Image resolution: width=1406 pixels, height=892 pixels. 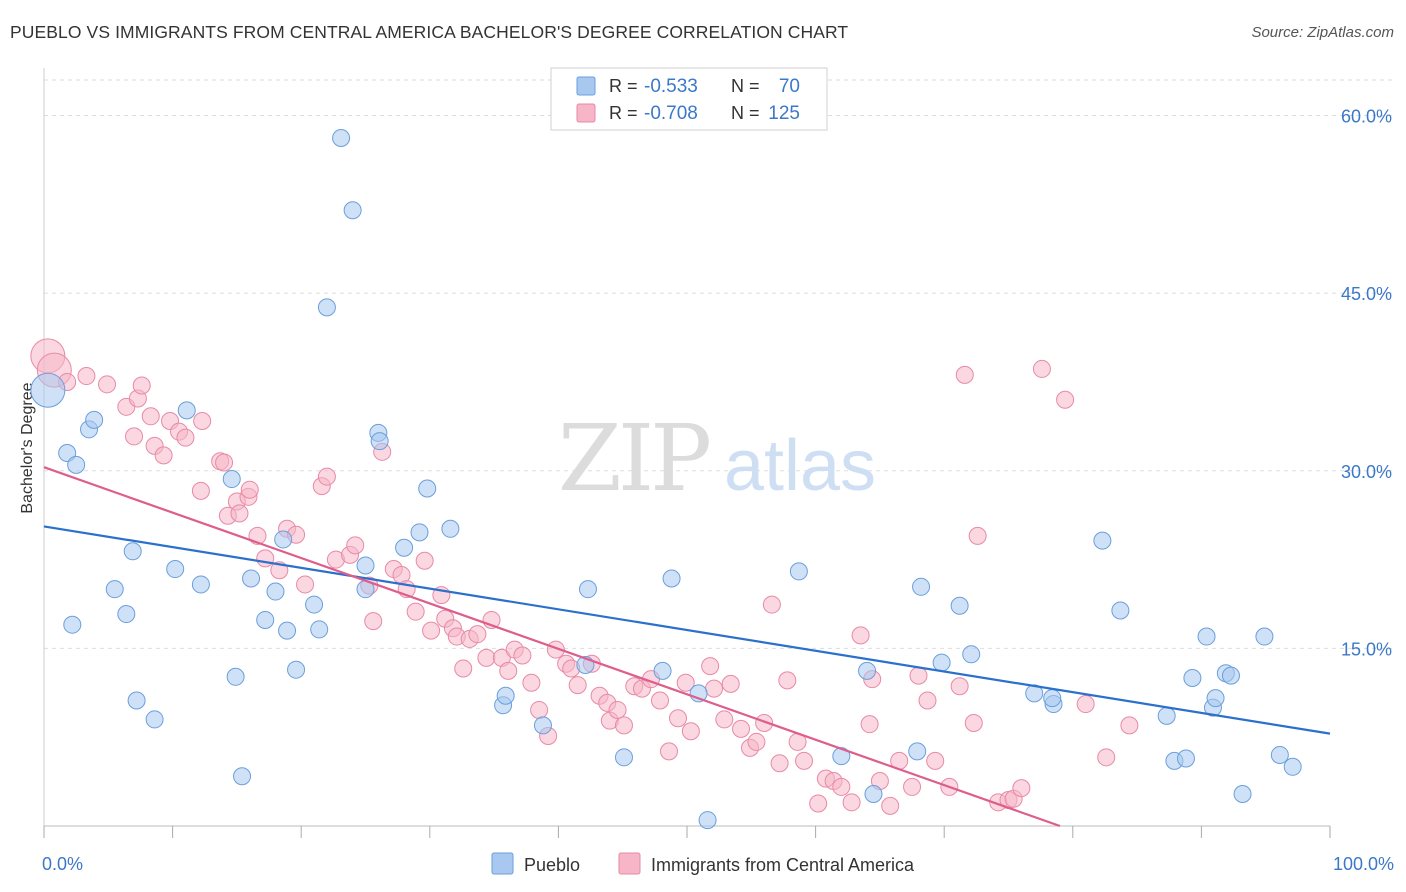 I want to click on watermark-zip: ZIP, so click(x=633, y=458).